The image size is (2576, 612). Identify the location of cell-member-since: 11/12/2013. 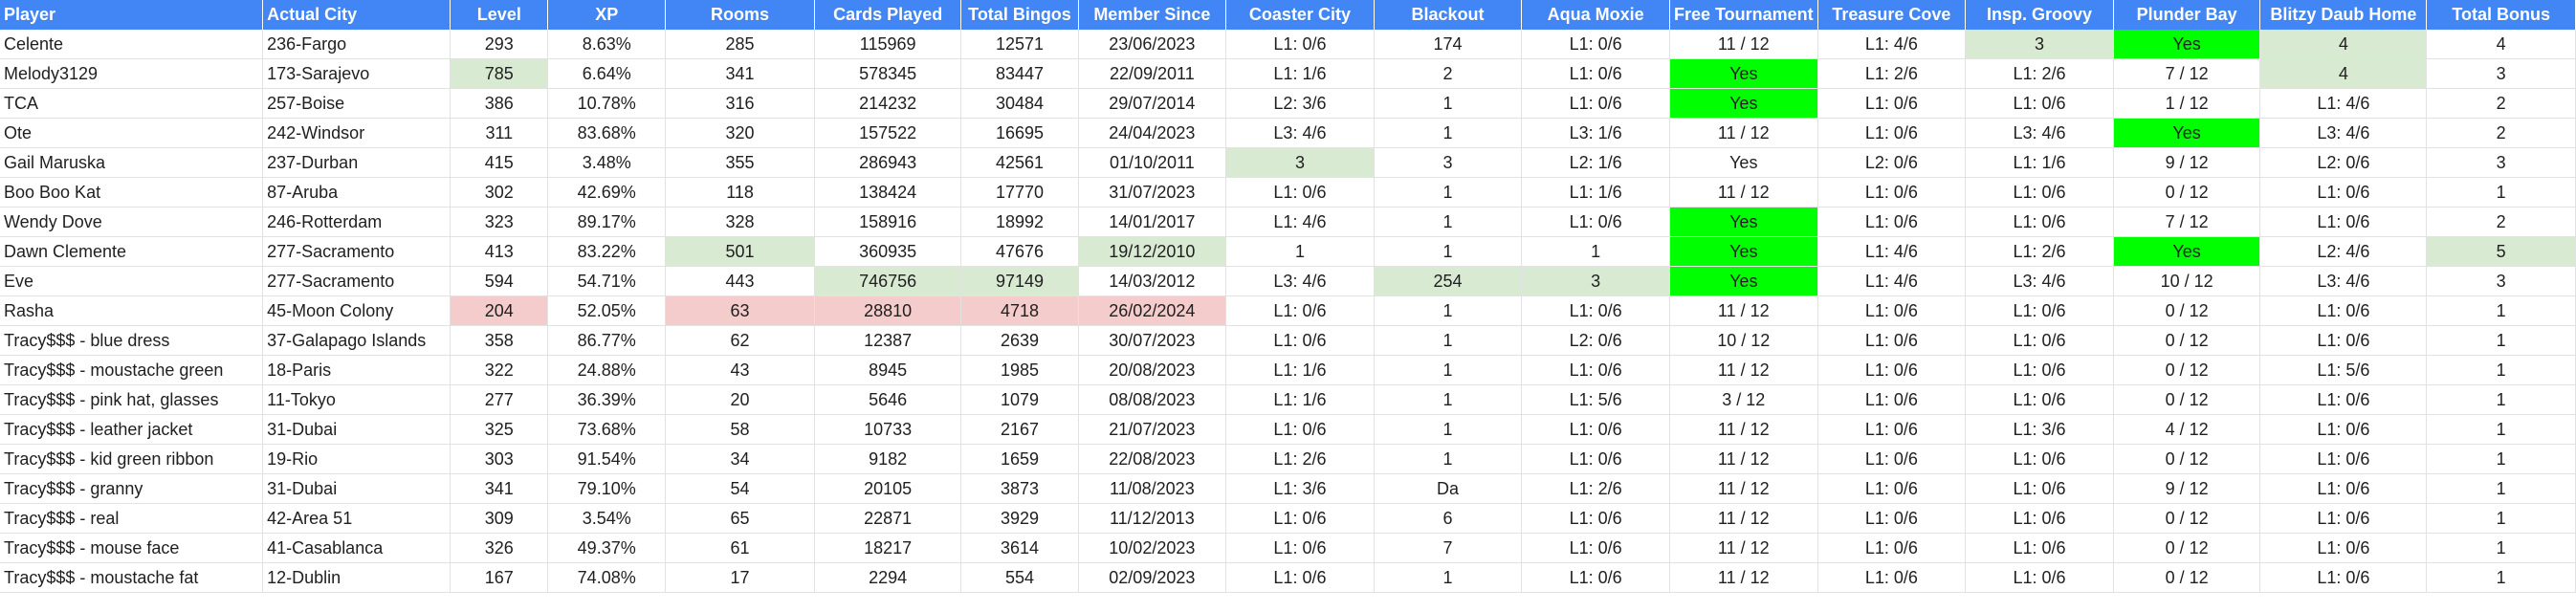
(1152, 519).